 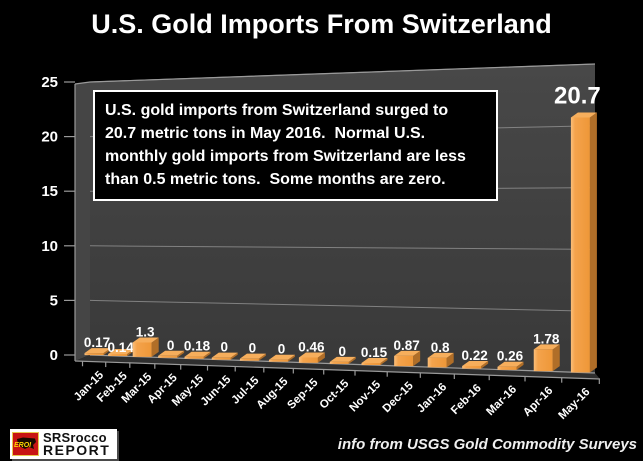 I want to click on x-axis-label: Apr-16, so click(x=538, y=402).